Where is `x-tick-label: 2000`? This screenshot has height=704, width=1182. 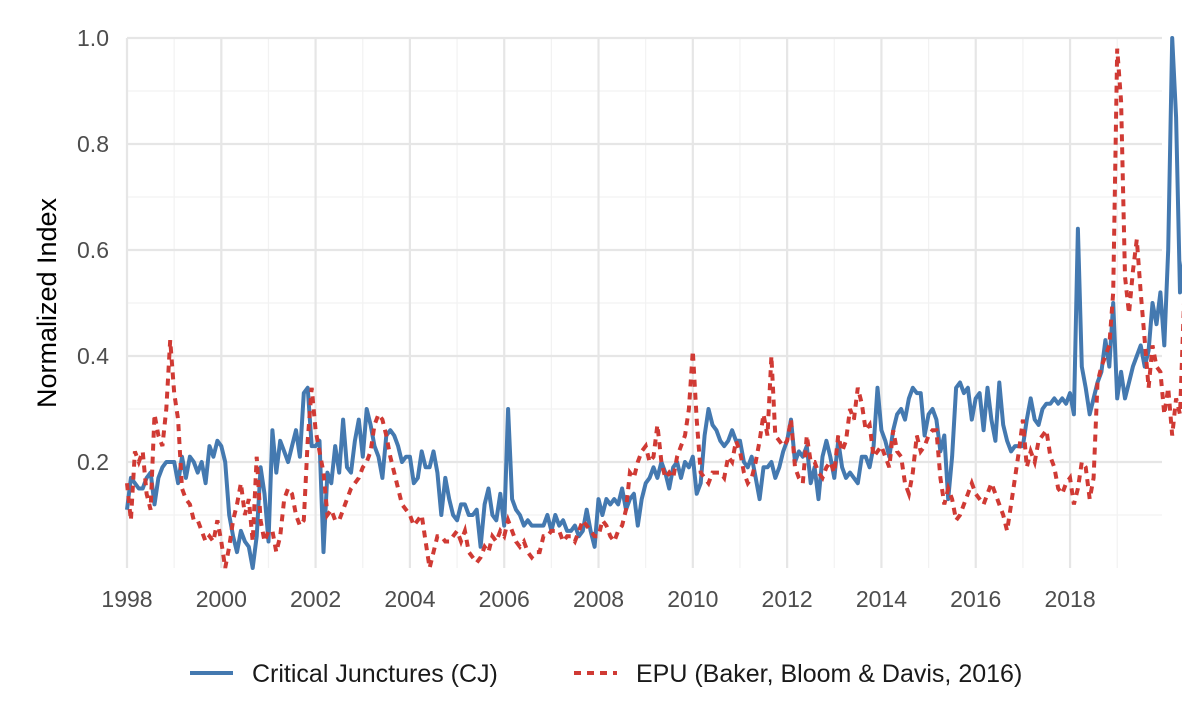 x-tick-label: 2000 is located at coordinates (221, 599).